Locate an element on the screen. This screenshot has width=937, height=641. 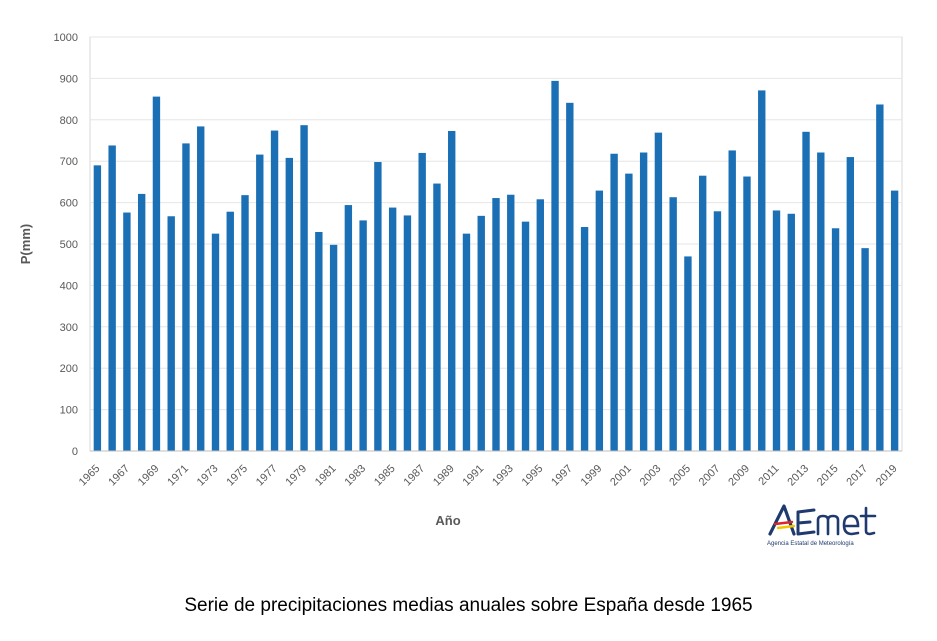
x-tick-label: 1971 is located at coordinates (178, 476).